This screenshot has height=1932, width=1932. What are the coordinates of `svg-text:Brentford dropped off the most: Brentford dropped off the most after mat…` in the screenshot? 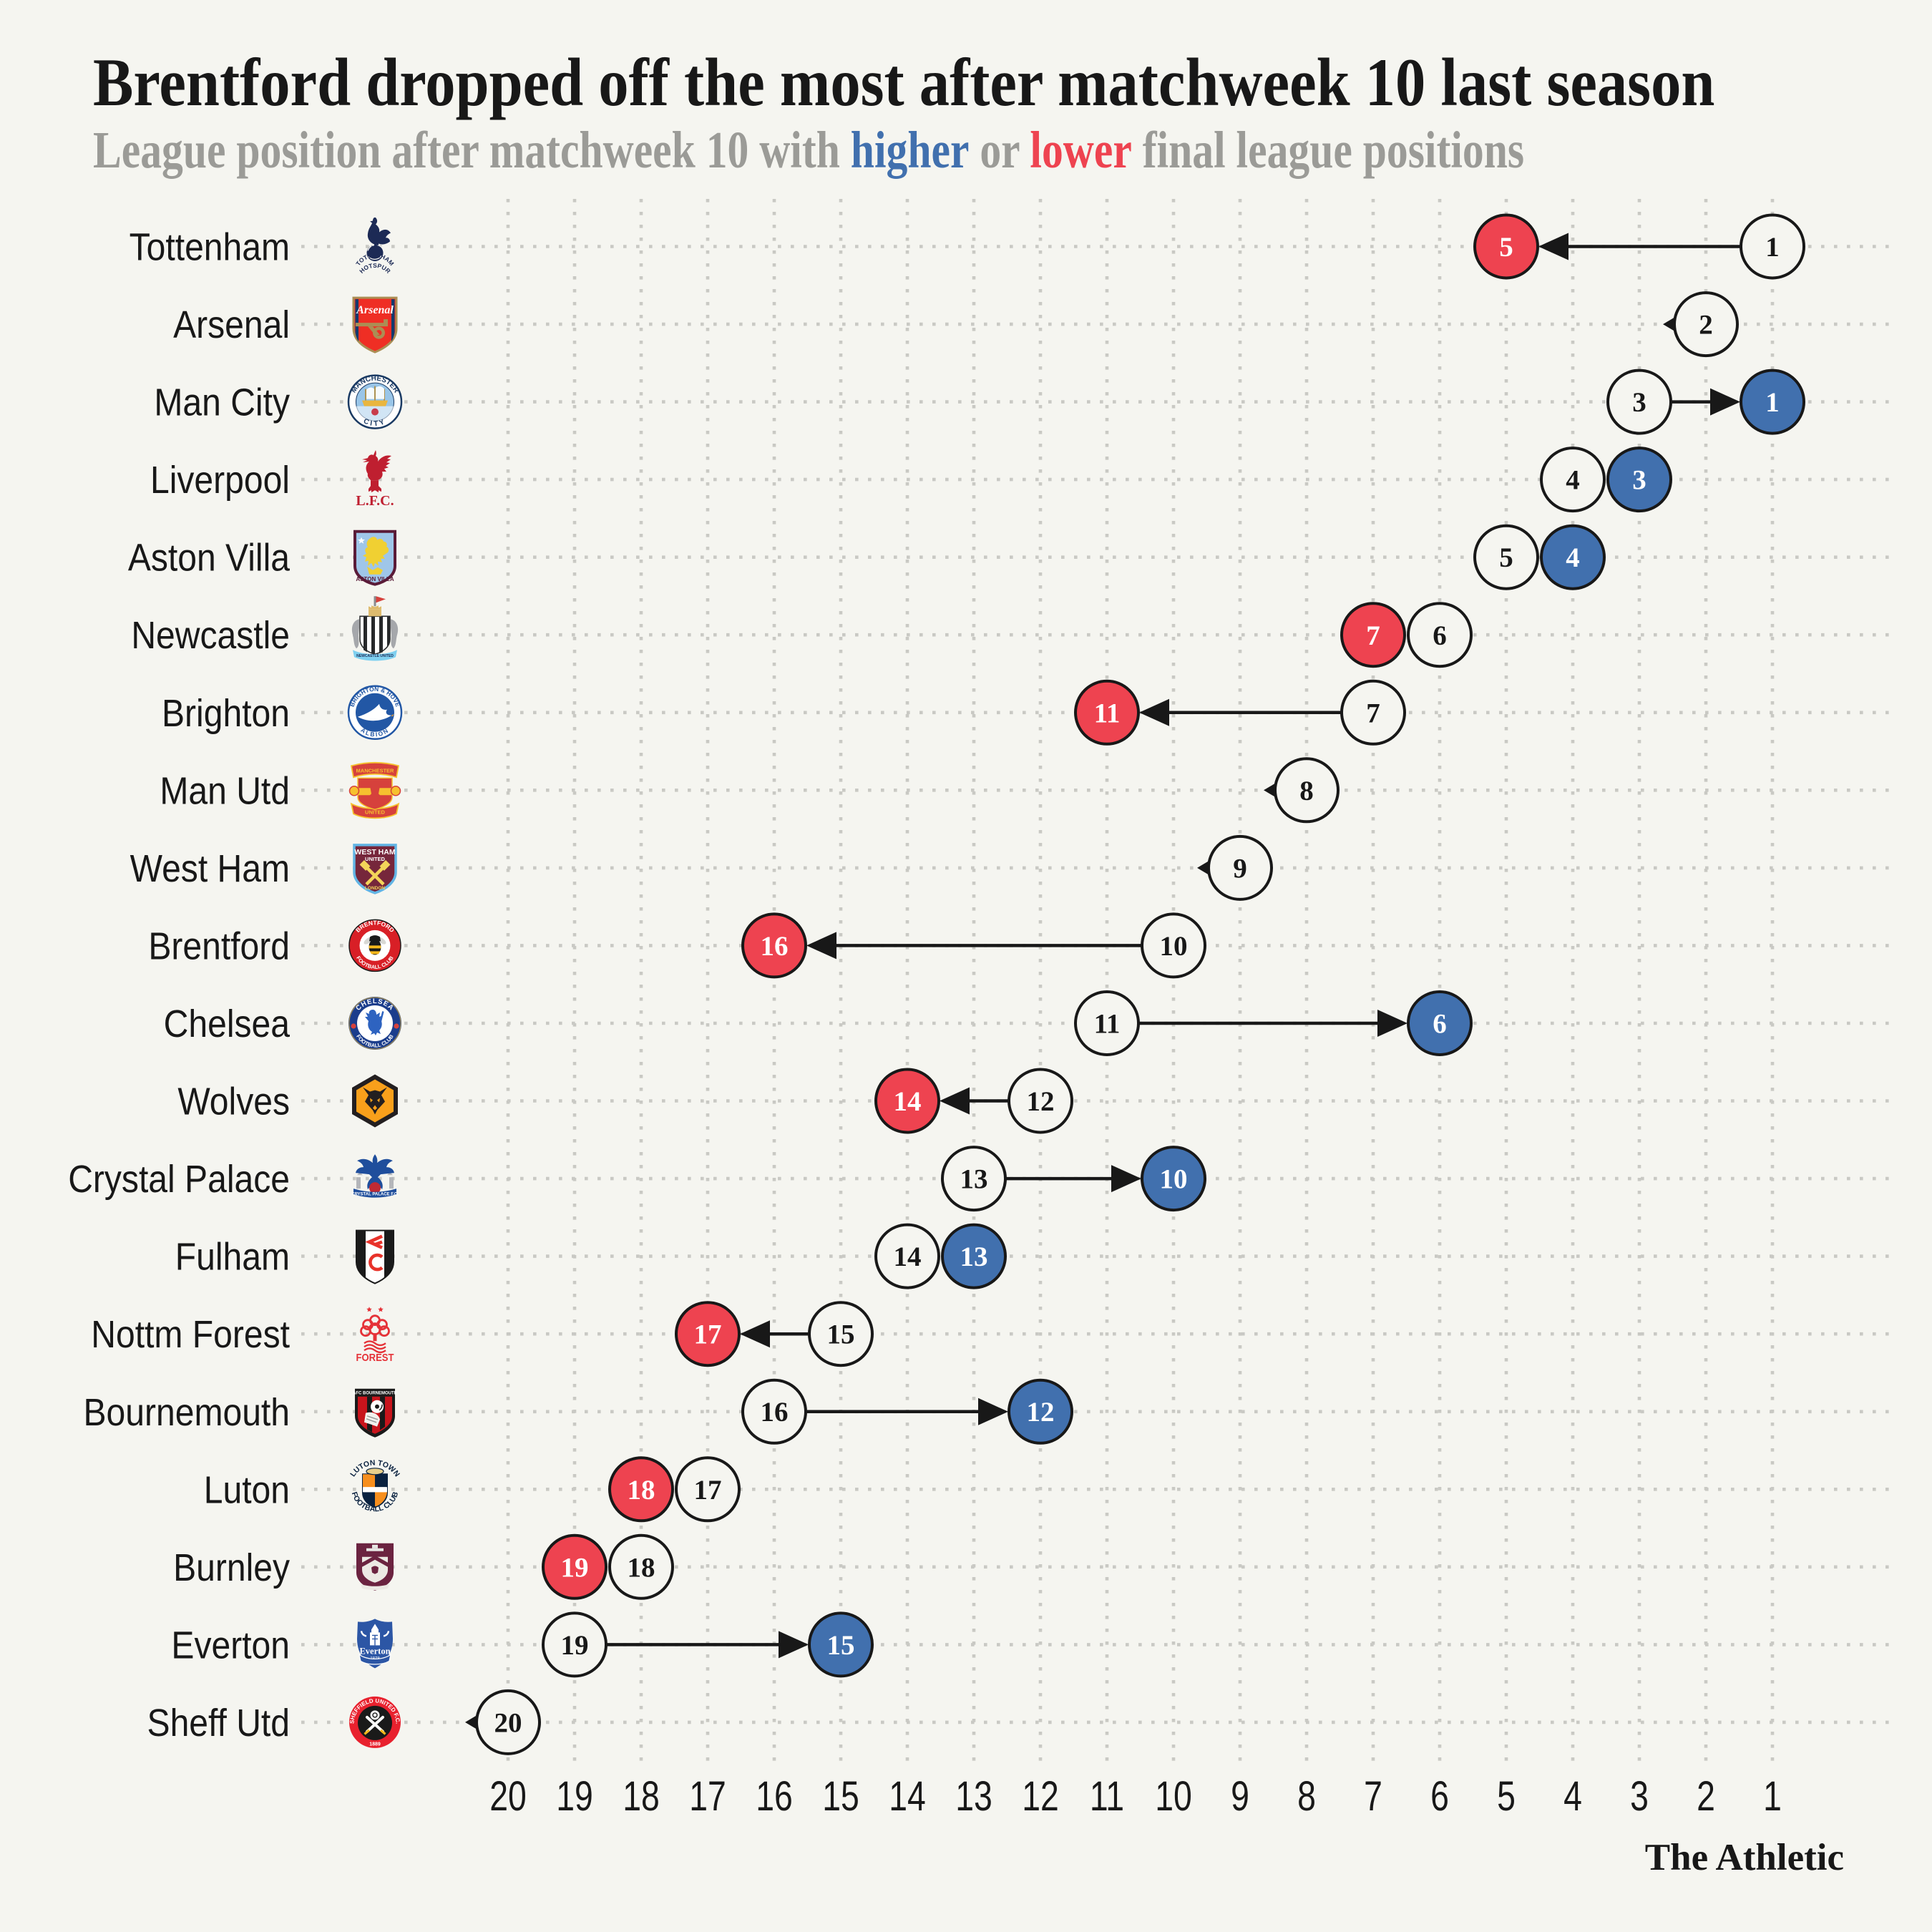 It's located at (903, 83).